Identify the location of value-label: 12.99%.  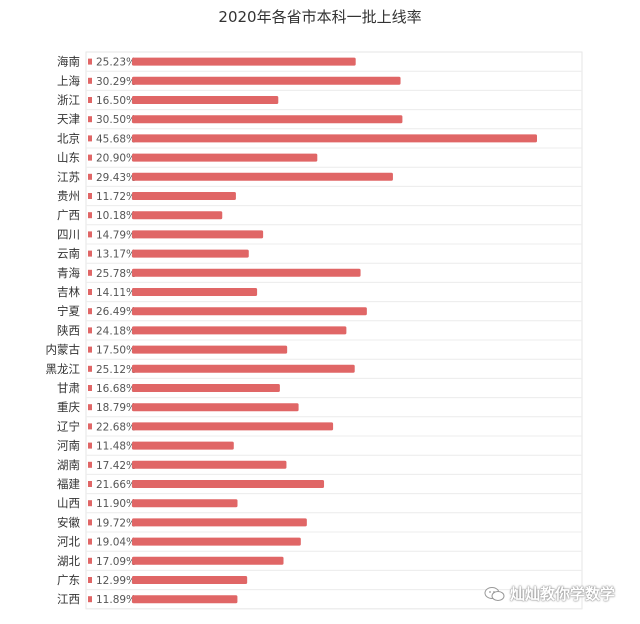
(116, 581).